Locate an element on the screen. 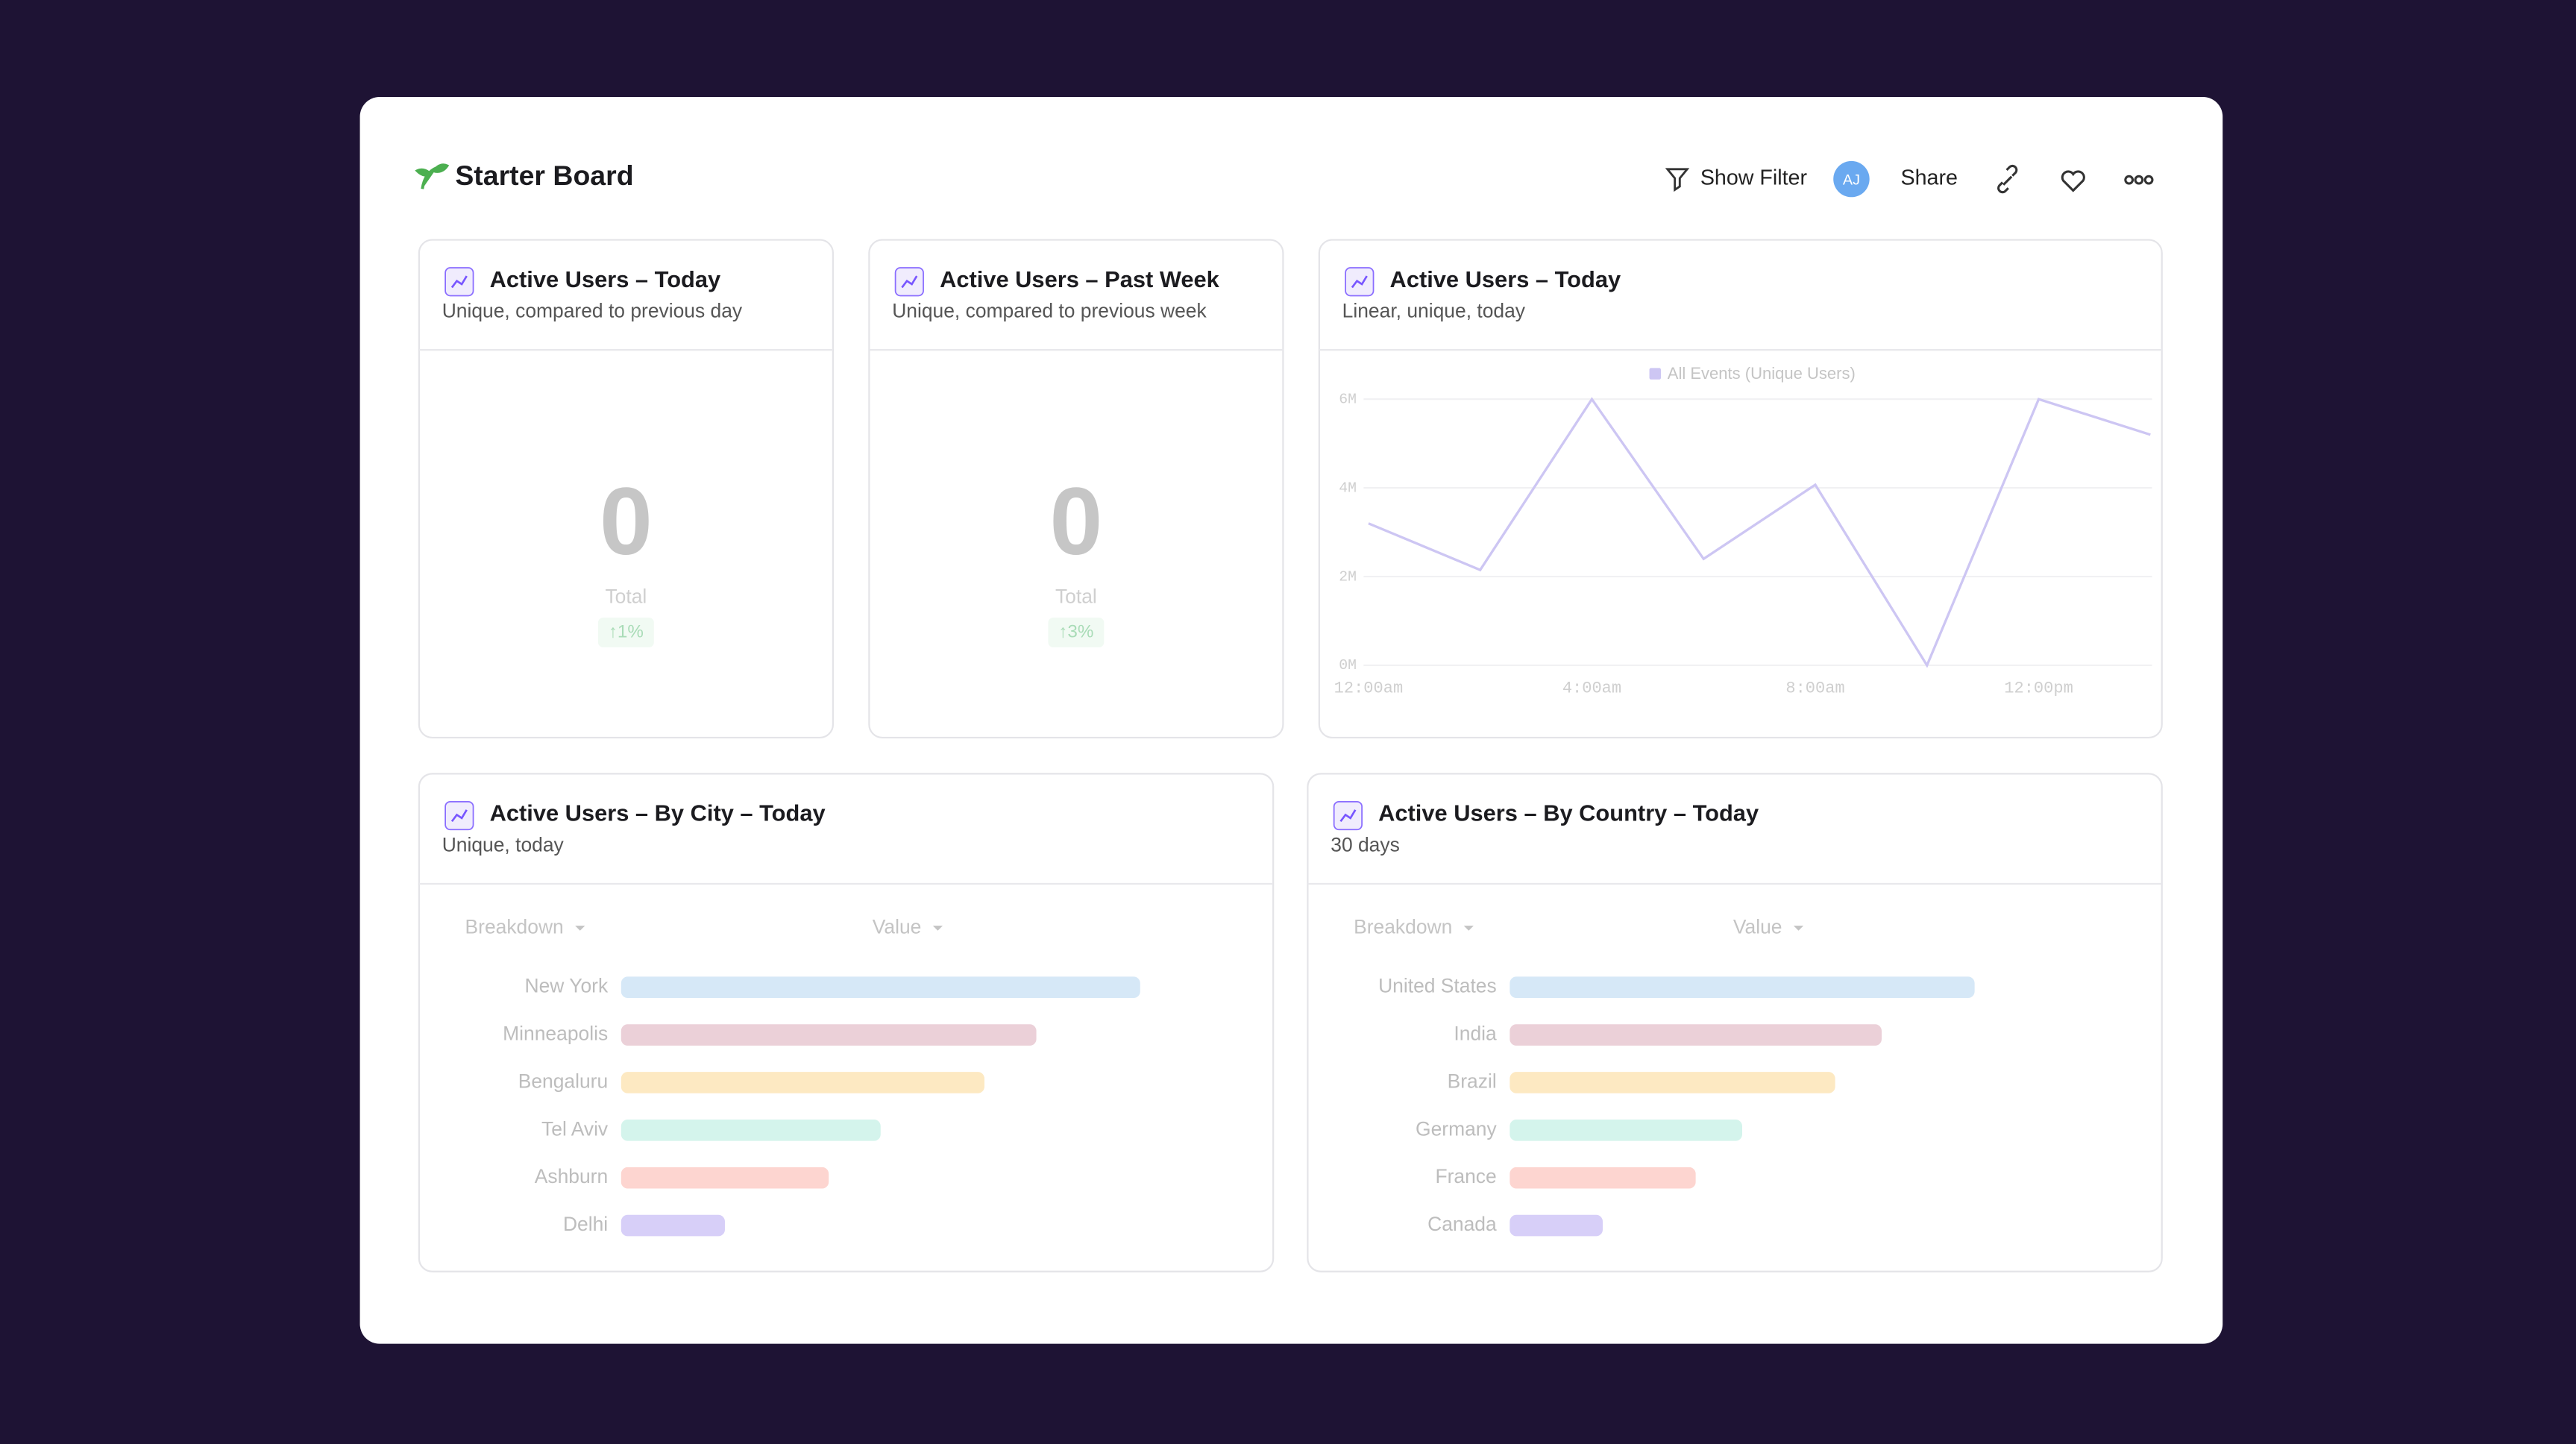 The height and width of the screenshot is (1444, 2576). card-subtitle: Linear, unique, today is located at coordinates (1434, 310).